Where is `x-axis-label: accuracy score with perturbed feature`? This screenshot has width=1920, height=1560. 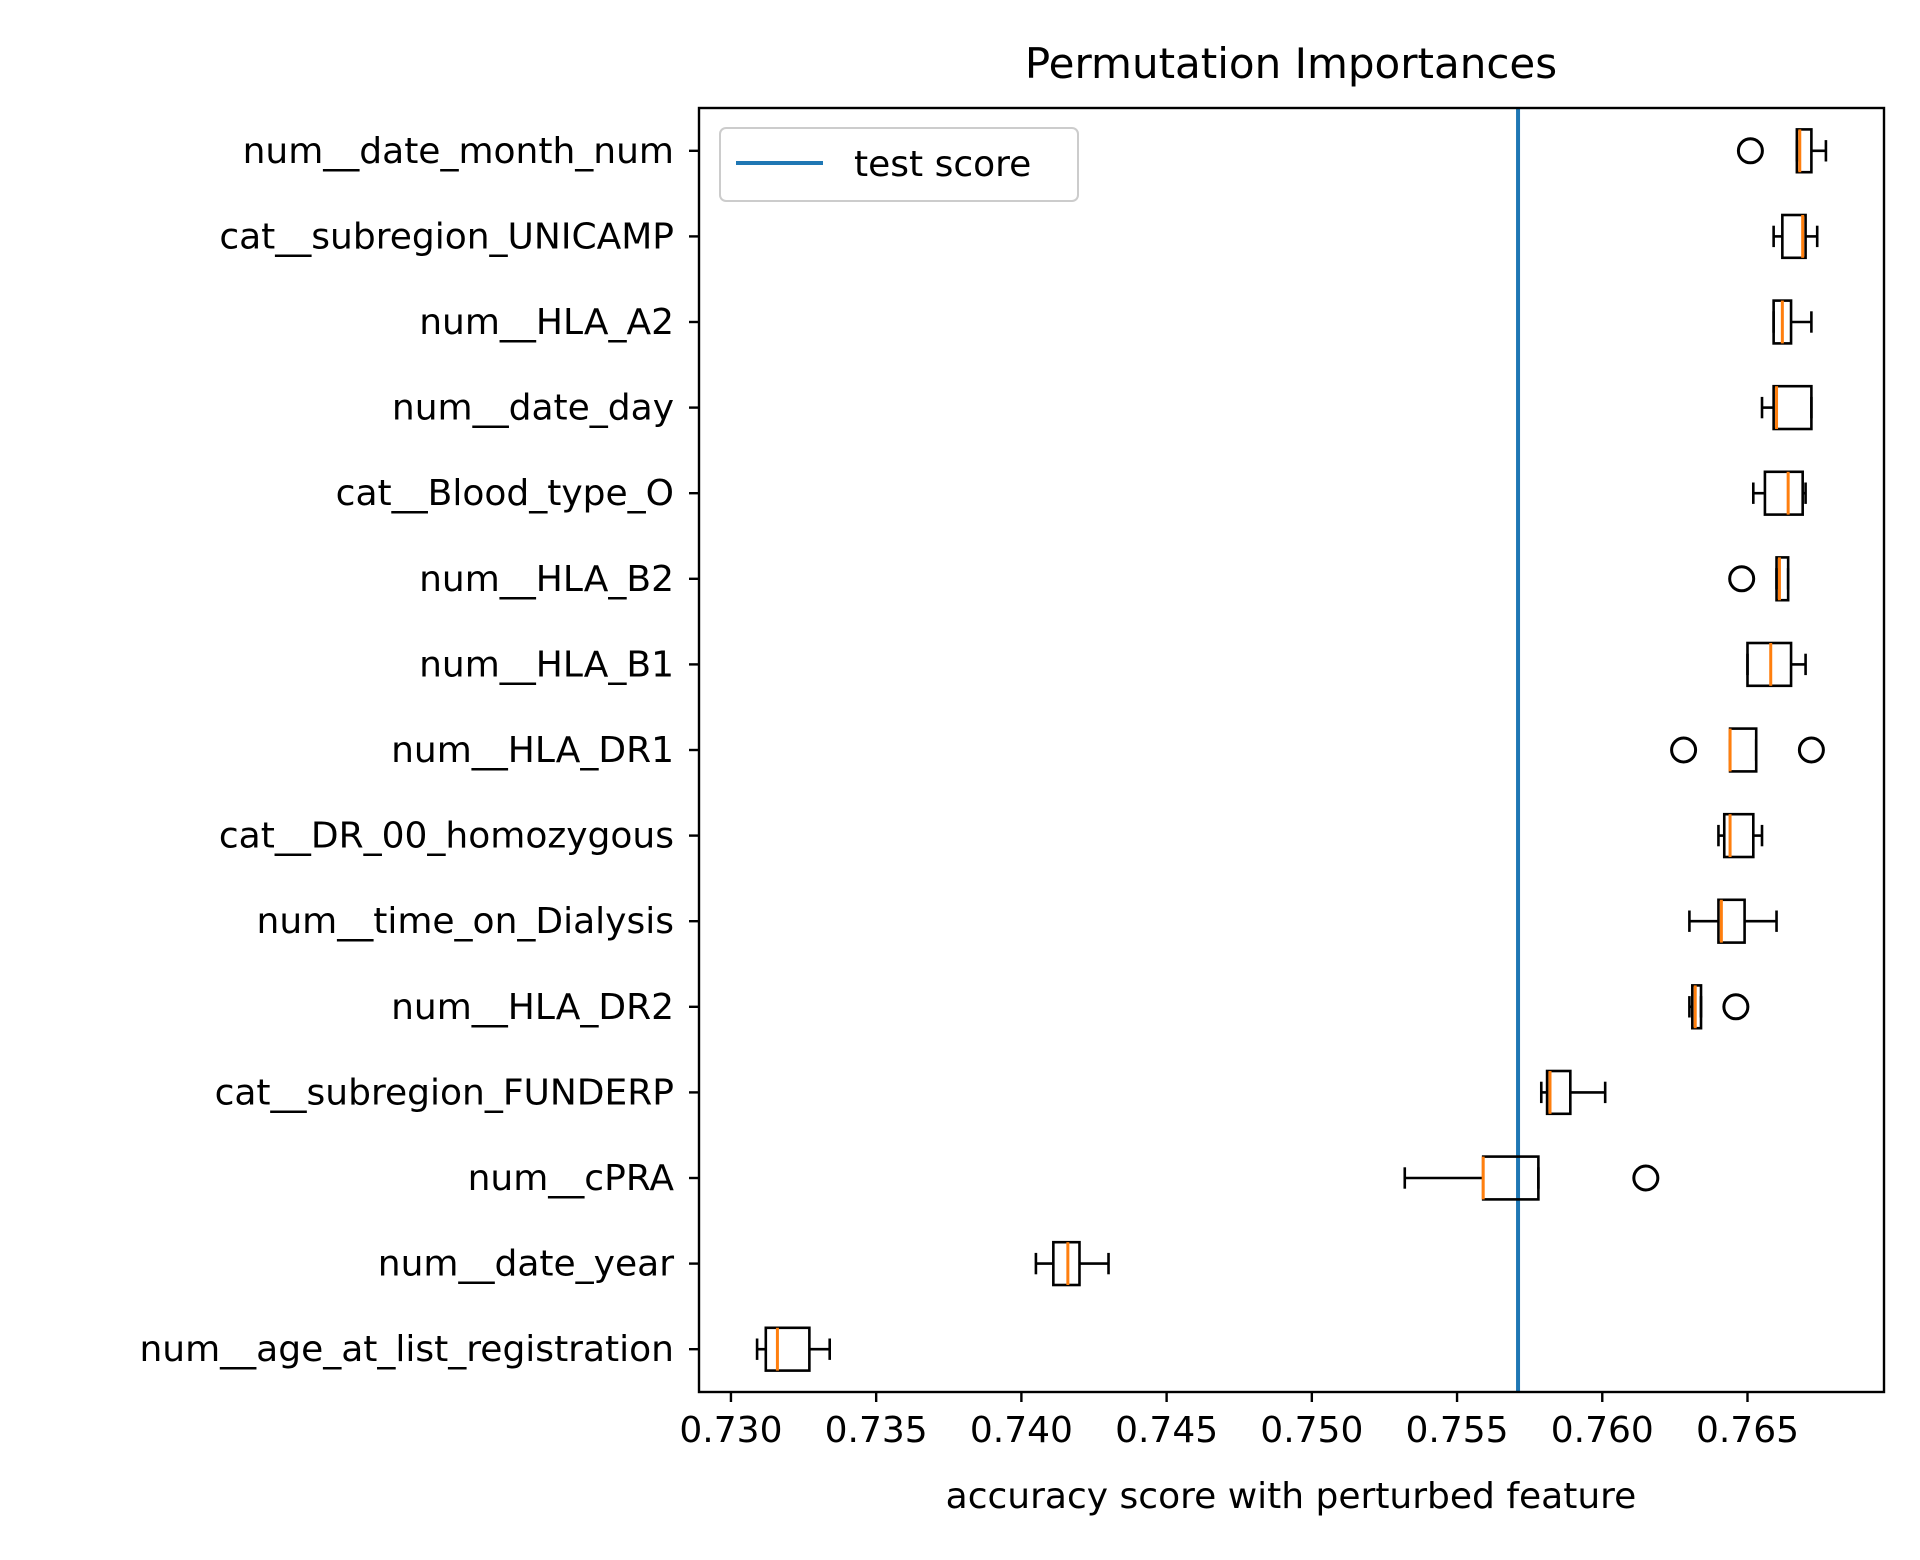 x-axis-label: accuracy score with perturbed feature is located at coordinates (1291, 1496).